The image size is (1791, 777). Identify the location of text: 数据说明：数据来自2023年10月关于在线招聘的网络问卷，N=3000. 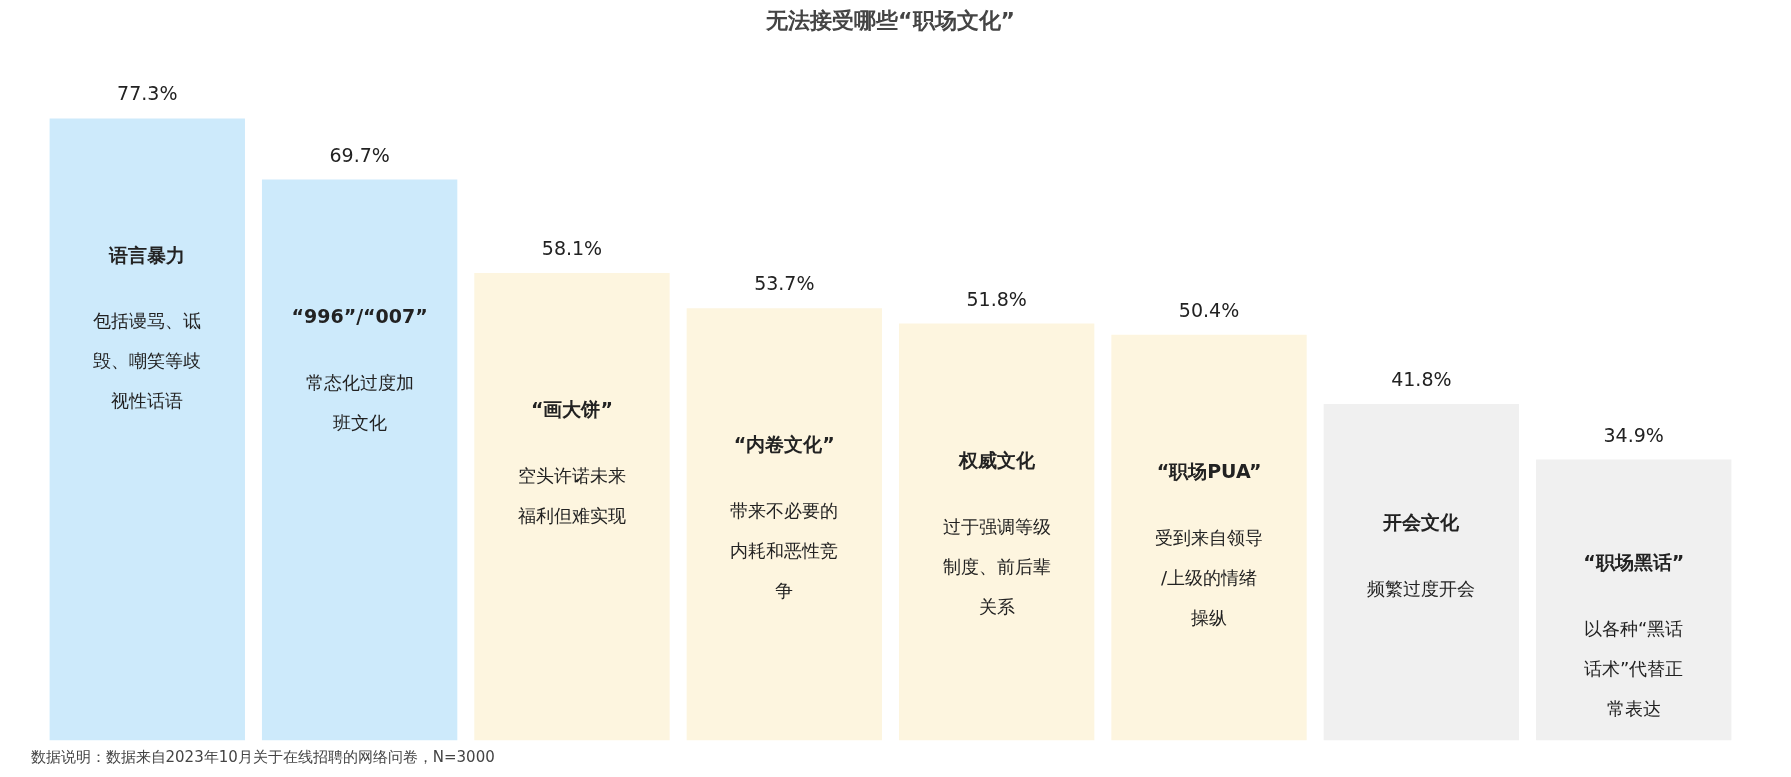
(262, 756).